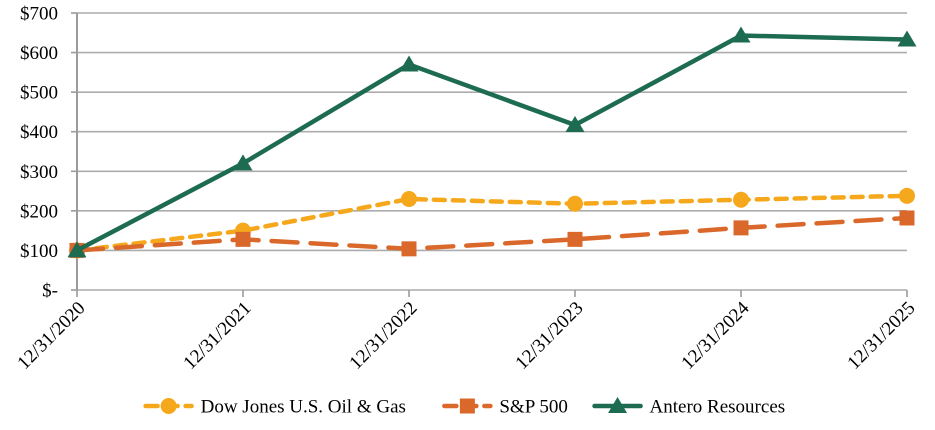 Image resolution: width=935 pixels, height=430 pixels. What do you see at coordinates (533, 407) in the screenshot?
I see `legend-label-s-p-500: S&P 500` at bounding box center [533, 407].